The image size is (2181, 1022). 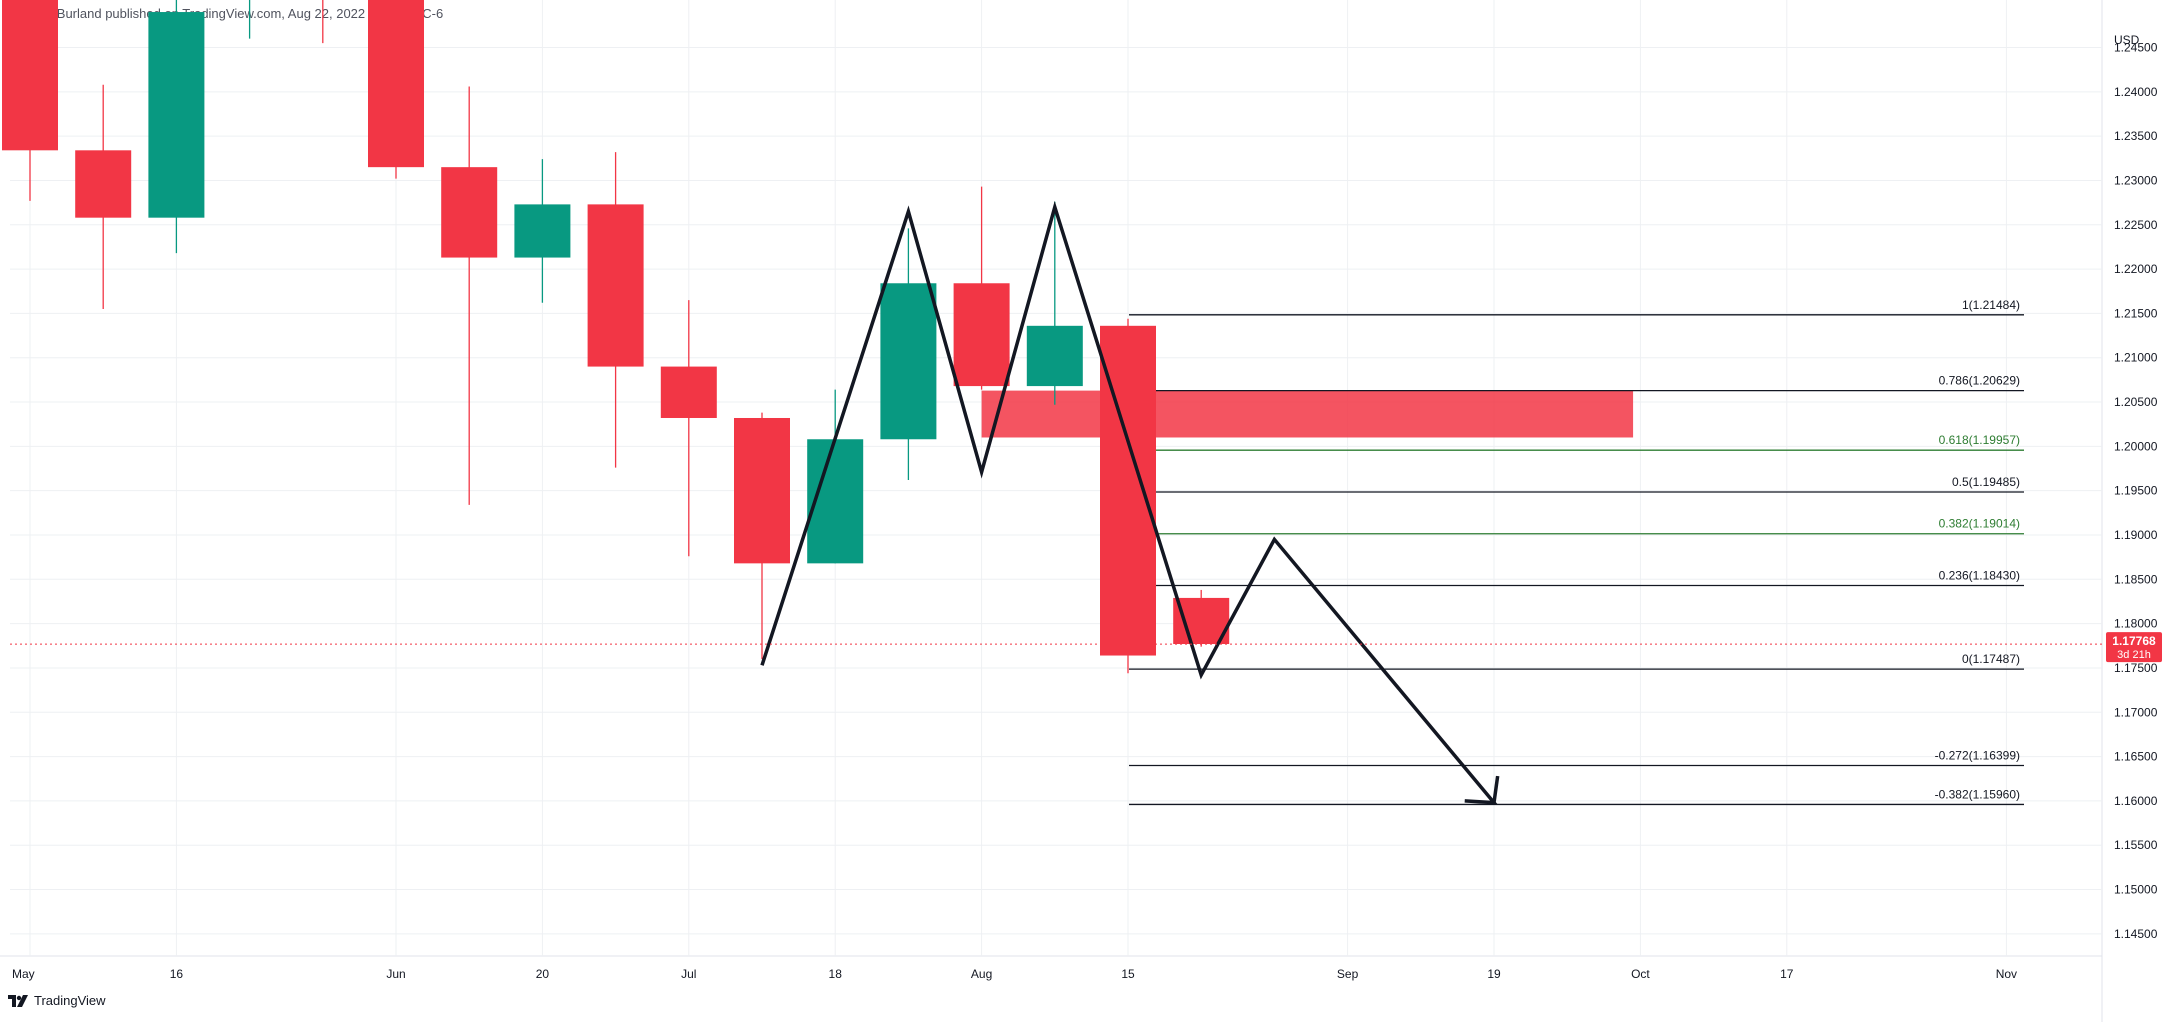 I want to click on time-tick-label: May, so click(x=23, y=974).